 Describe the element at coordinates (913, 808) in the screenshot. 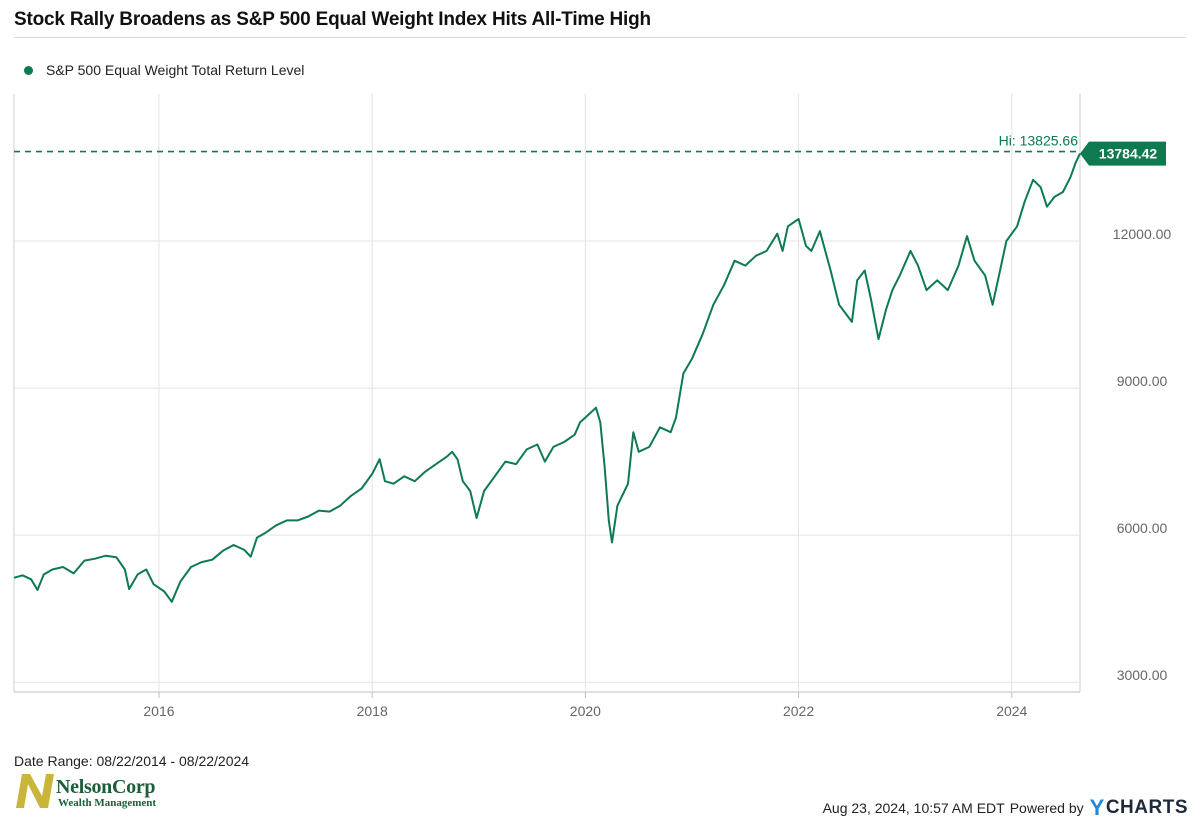

I see `timestamp: Aug 23, 2024, 10:57 AM EDT` at that location.